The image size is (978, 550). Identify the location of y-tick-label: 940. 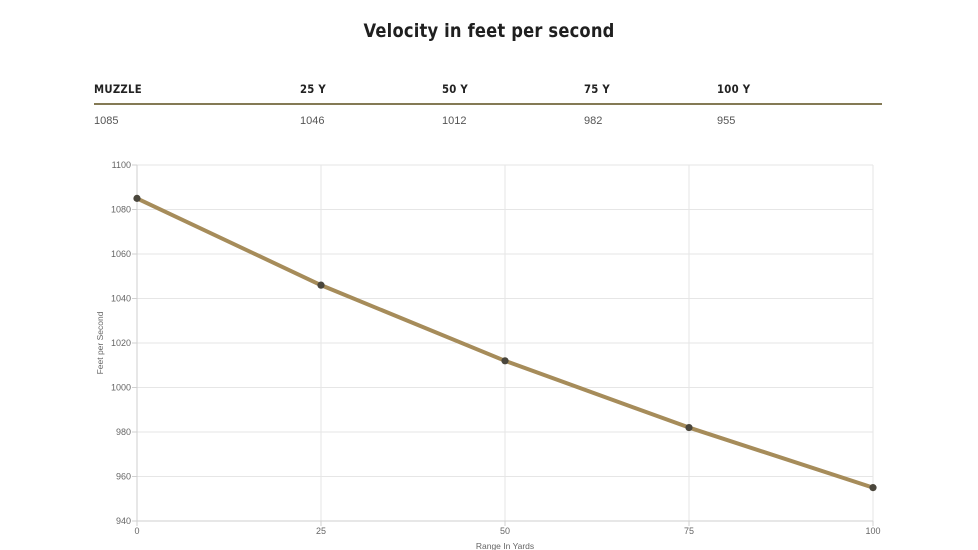
(123, 521).